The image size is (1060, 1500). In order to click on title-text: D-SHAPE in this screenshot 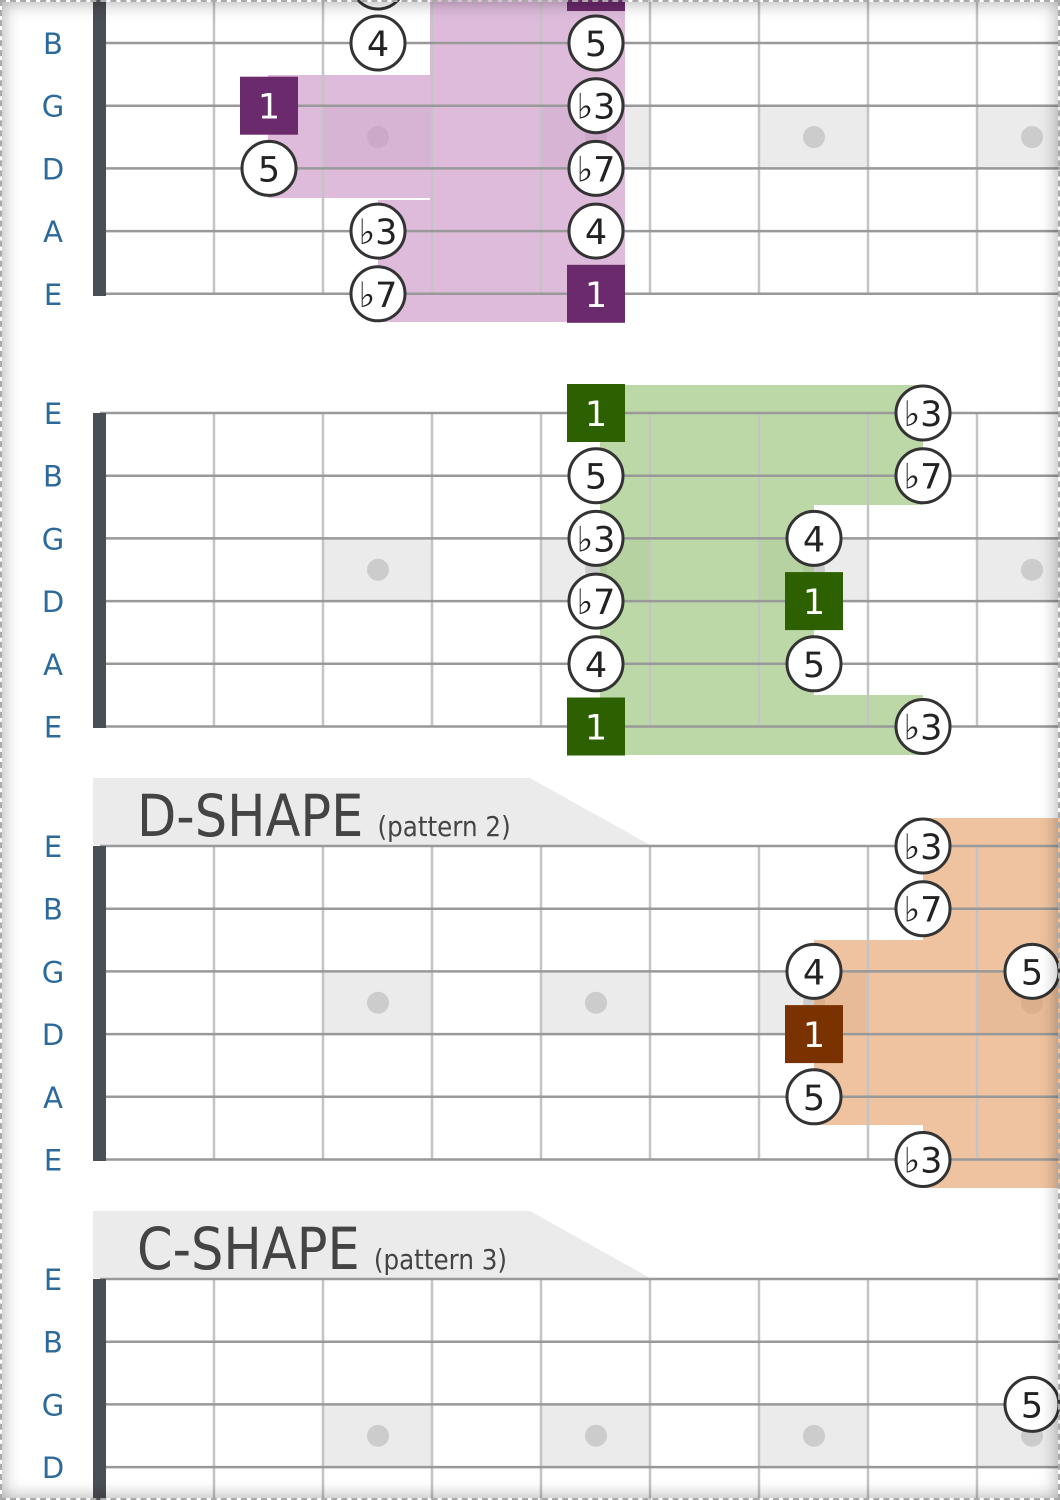, I will do `click(250, 816)`.